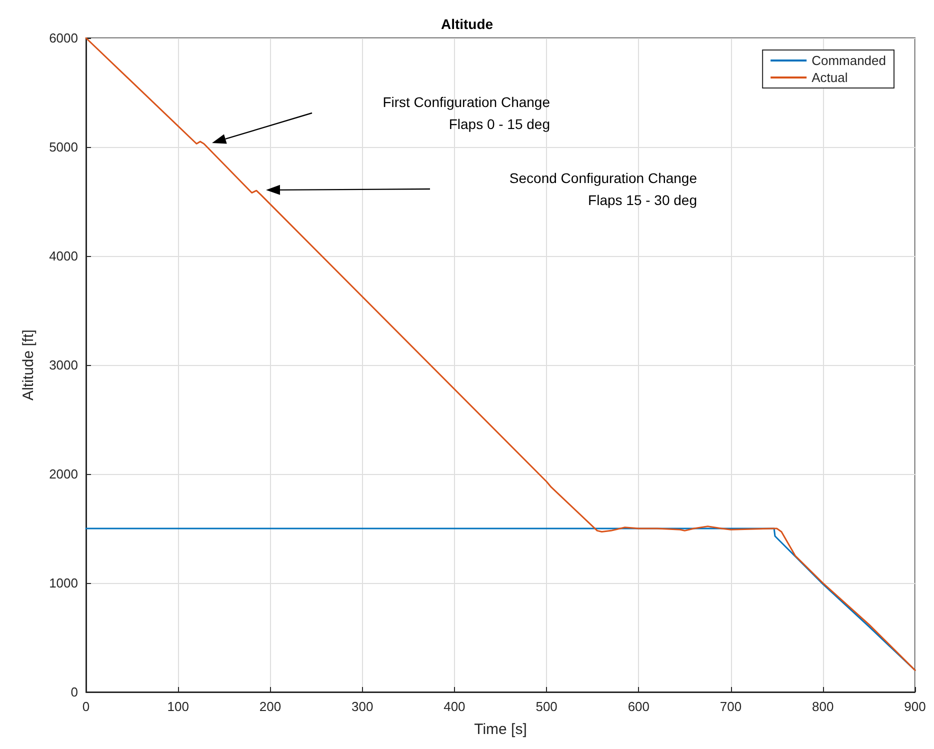  What do you see at coordinates (500, 729) in the screenshot?
I see `x-axis-title: Time [s]` at bounding box center [500, 729].